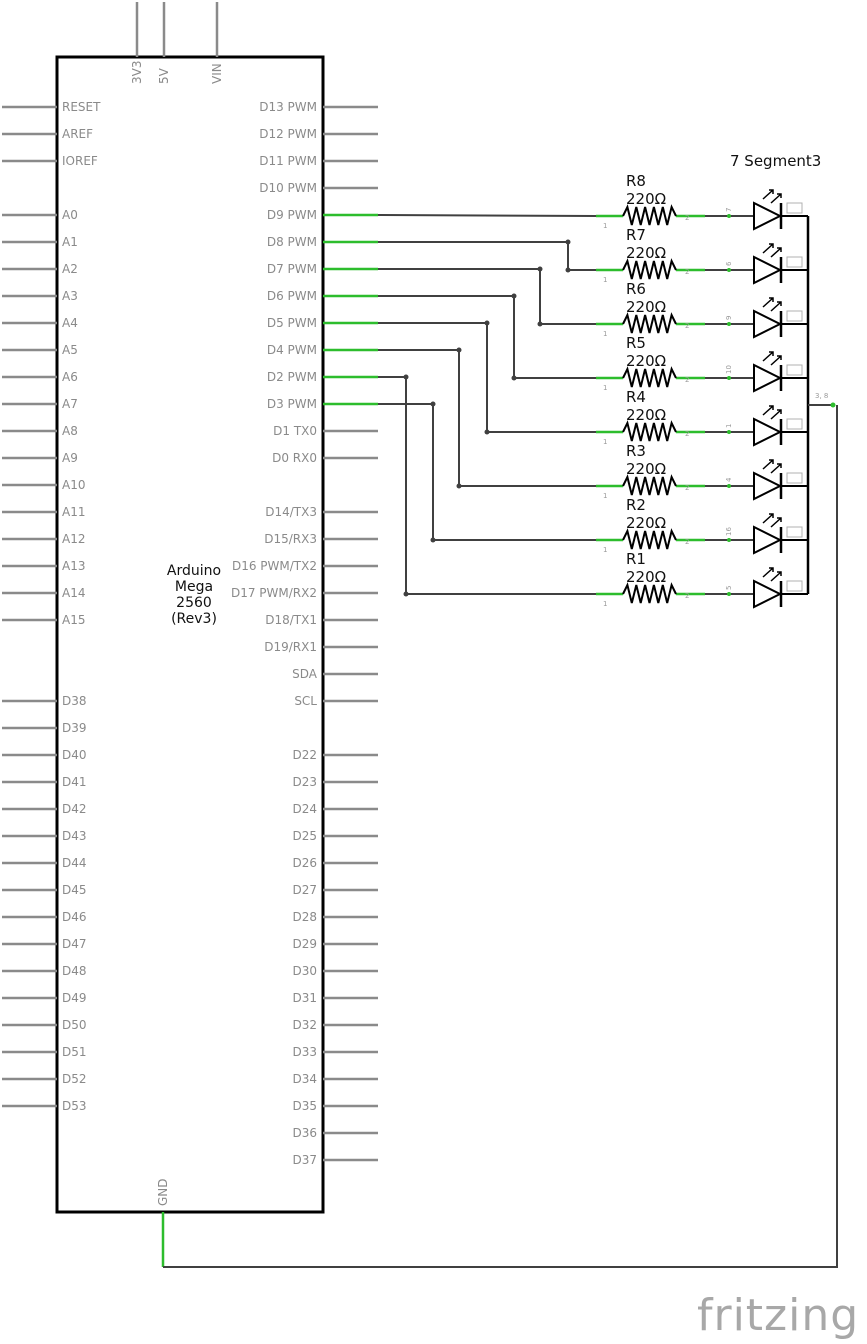 This screenshot has width=867, height=1344. What do you see at coordinates (164, 75) in the screenshot?
I see `pin-label: 5V` at bounding box center [164, 75].